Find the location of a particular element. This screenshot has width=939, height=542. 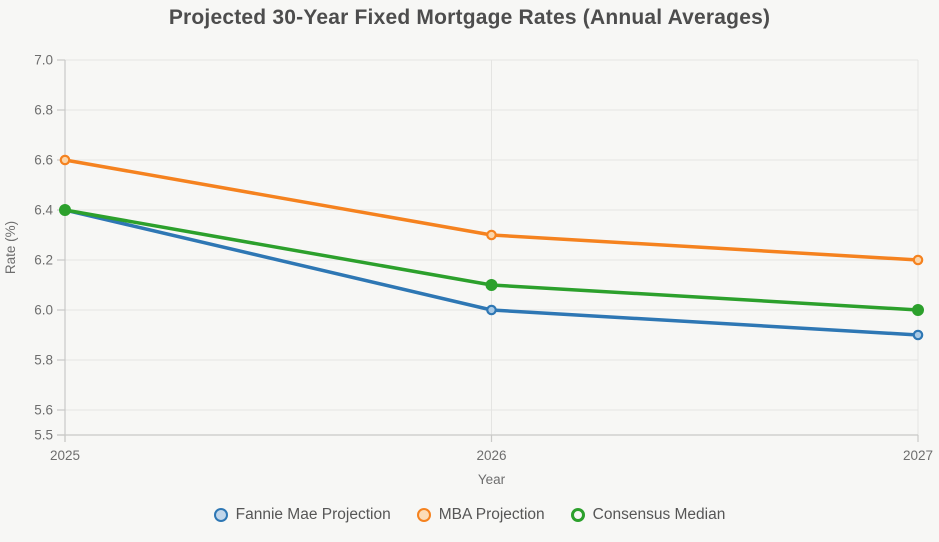

y-axis-title: Rate (%) is located at coordinates (10, 247).